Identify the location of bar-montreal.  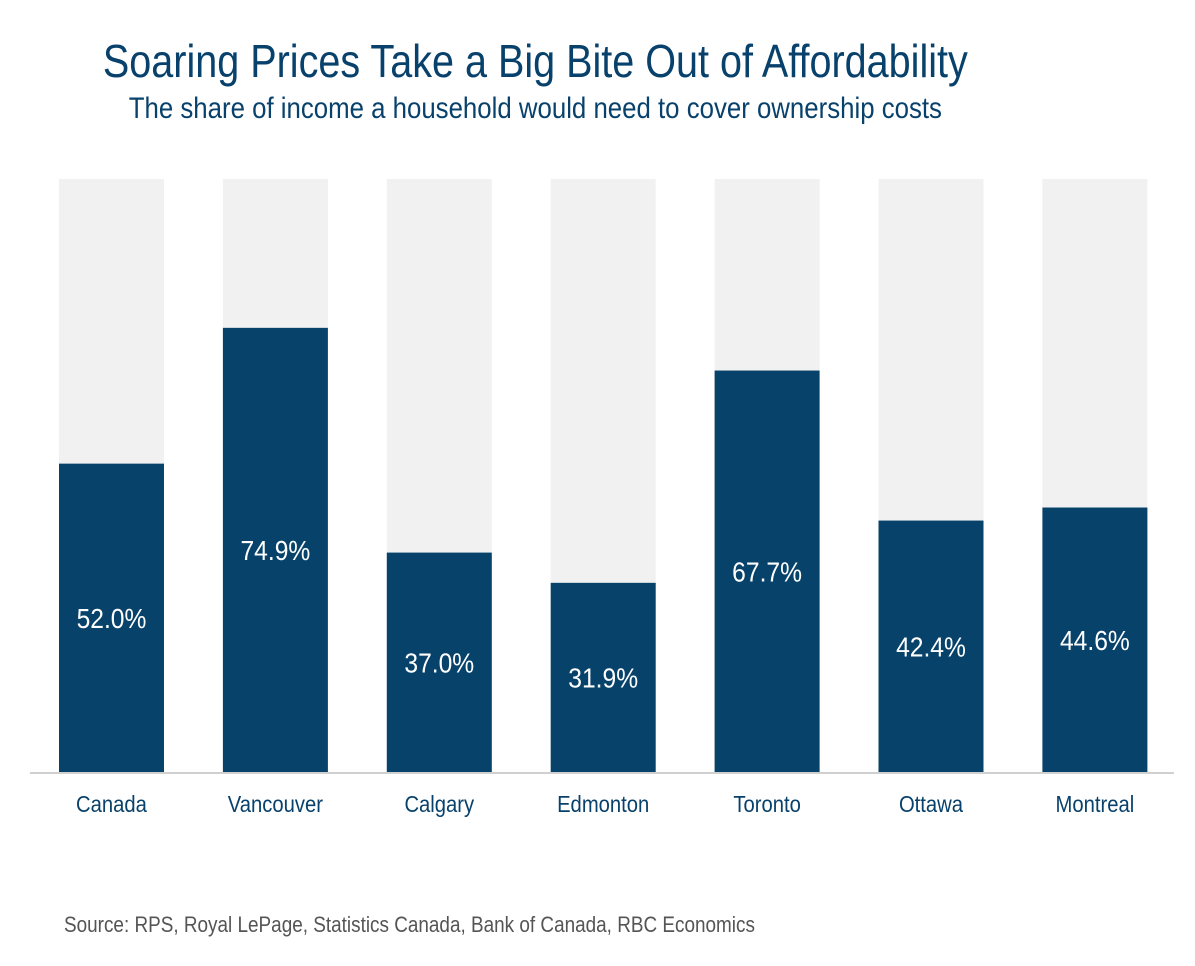
(1095, 639).